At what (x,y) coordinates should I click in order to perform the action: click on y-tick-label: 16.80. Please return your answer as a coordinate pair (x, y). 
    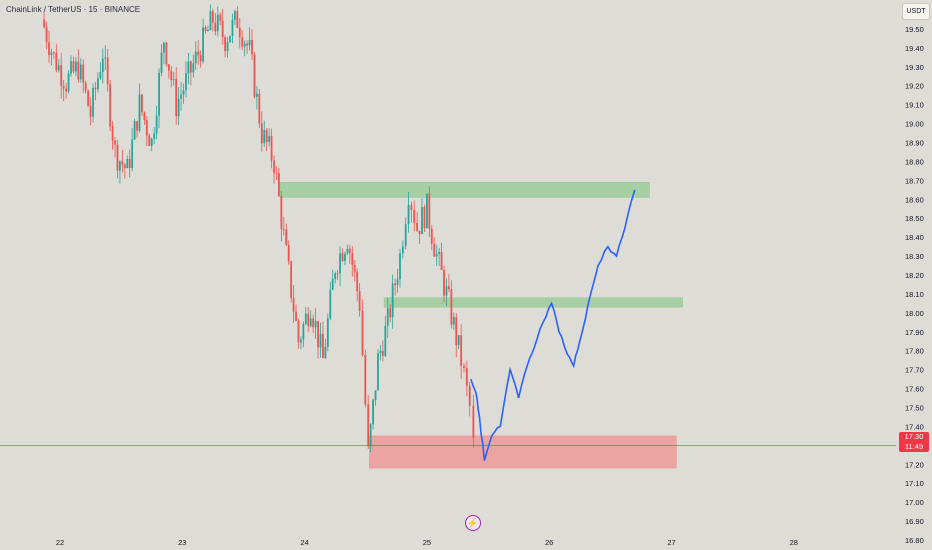
    Looking at the image, I should click on (914, 540).